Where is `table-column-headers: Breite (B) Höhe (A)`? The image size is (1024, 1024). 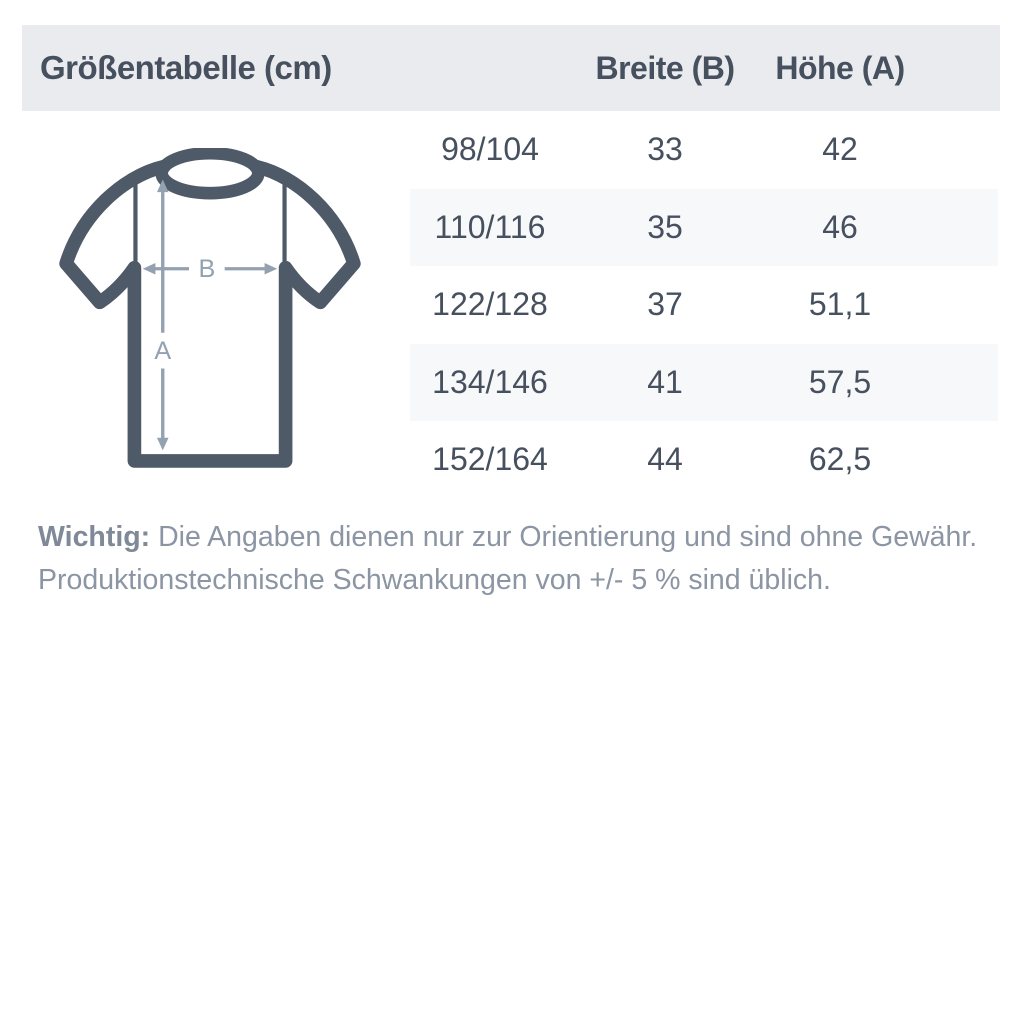 table-column-headers: Breite (B) Höhe (A) is located at coordinates (704, 68).